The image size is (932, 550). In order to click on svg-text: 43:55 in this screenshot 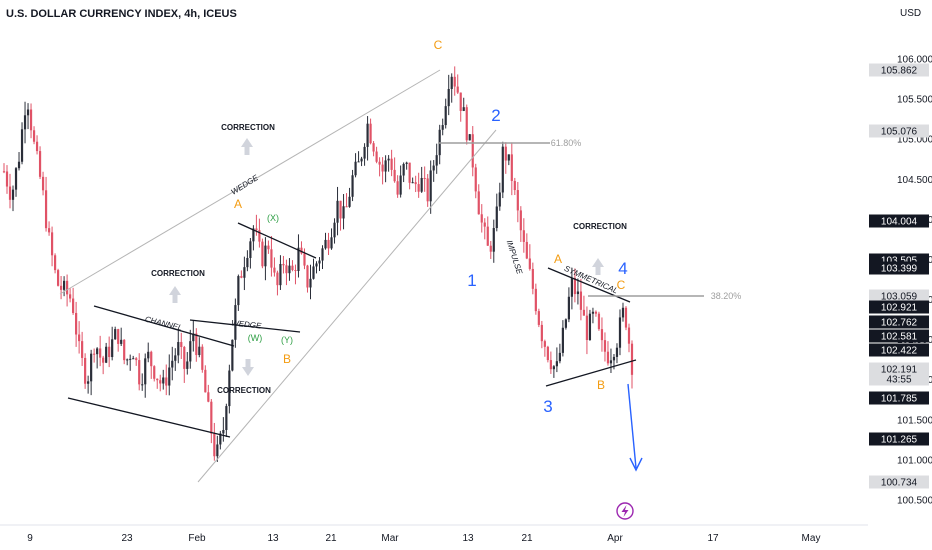, I will do `click(898, 380)`.